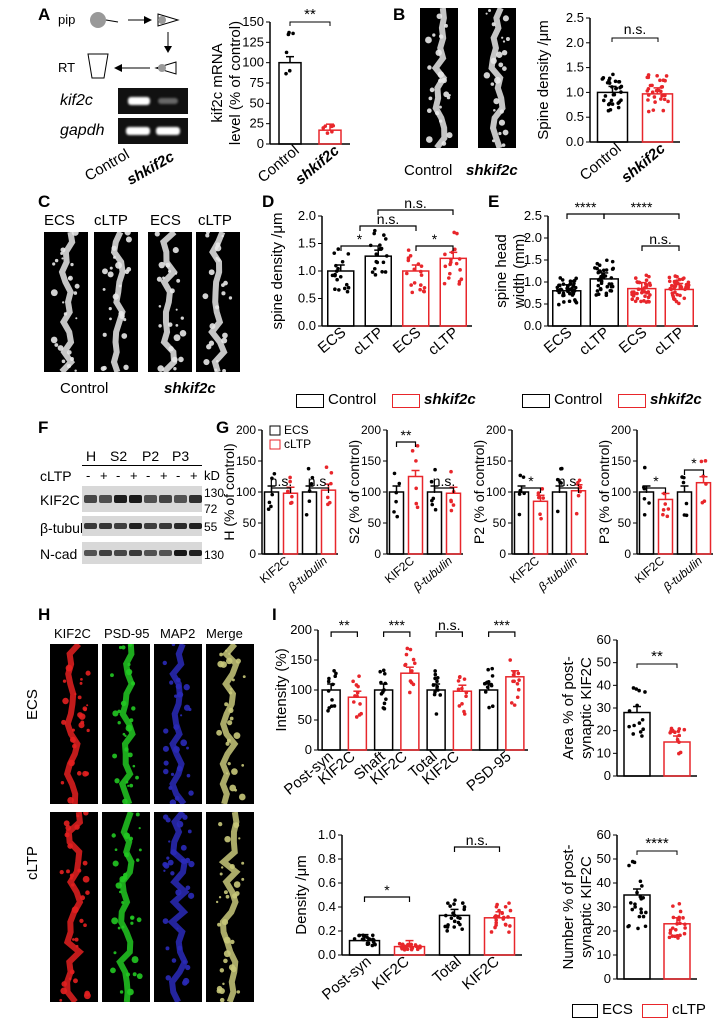 The width and height of the screenshot is (721, 1024). I want to click on panel-letter-h: H, so click(44, 614).